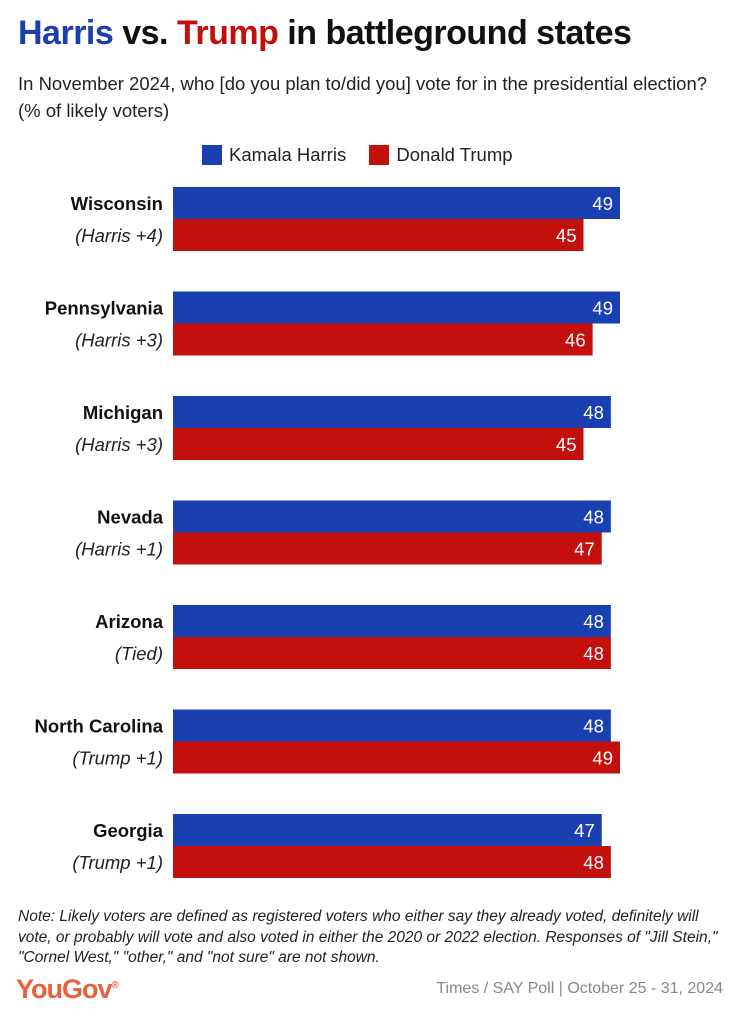  Describe the element at coordinates (227, 33) in the screenshot. I see `title-trump: Trump` at that location.